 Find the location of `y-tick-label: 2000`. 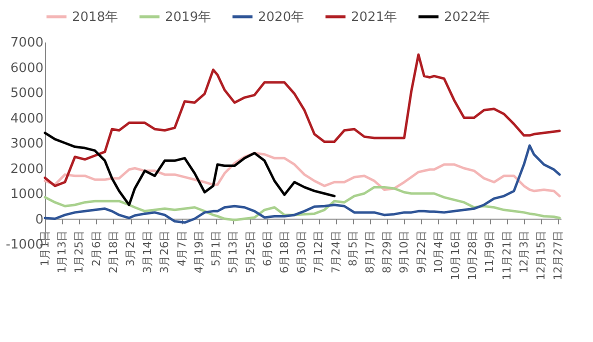

y-tick-label: 2000 is located at coordinates (27, 169).